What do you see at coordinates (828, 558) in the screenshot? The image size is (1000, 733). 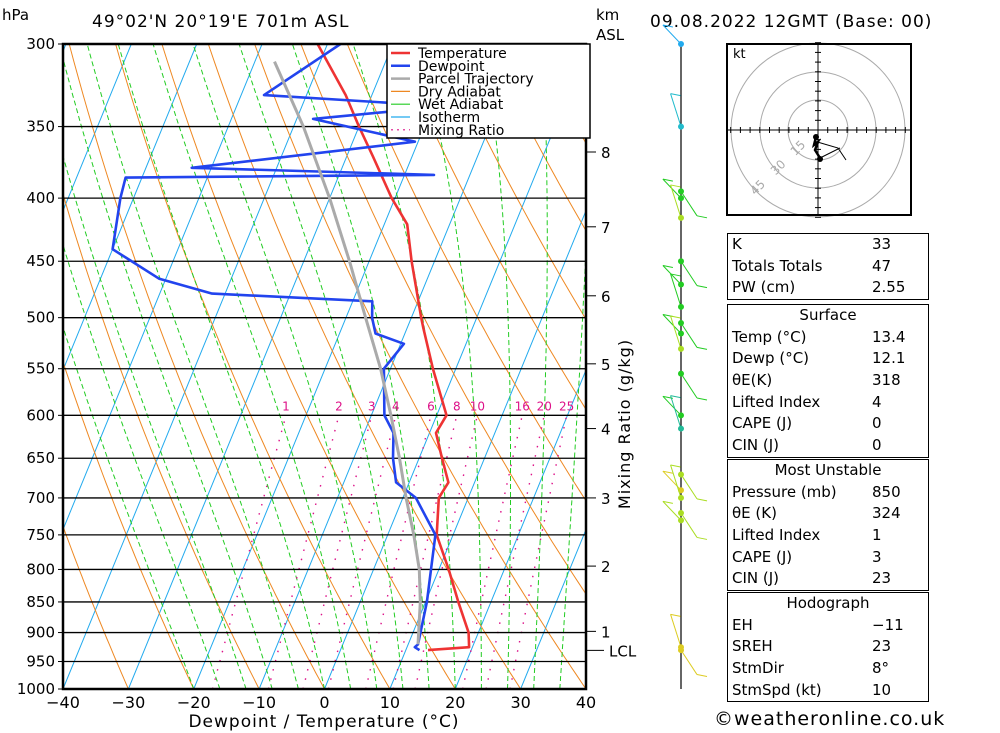 I see `most-unstable-row: CAPE (J) 3` at bounding box center [828, 558].